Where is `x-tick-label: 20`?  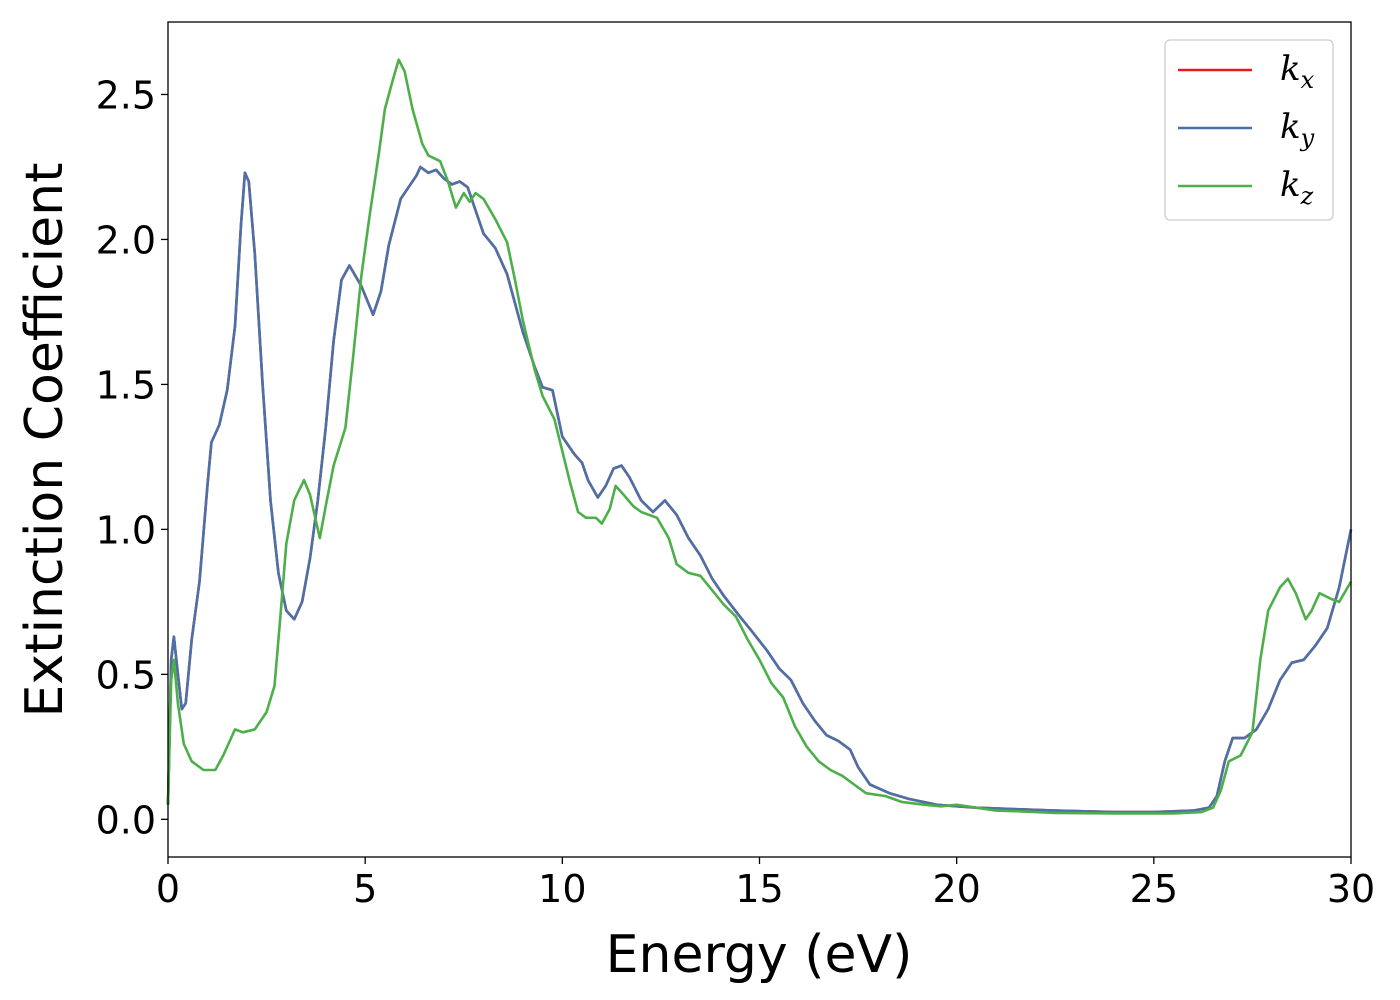
x-tick-label: 20 is located at coordinates (956, 889).